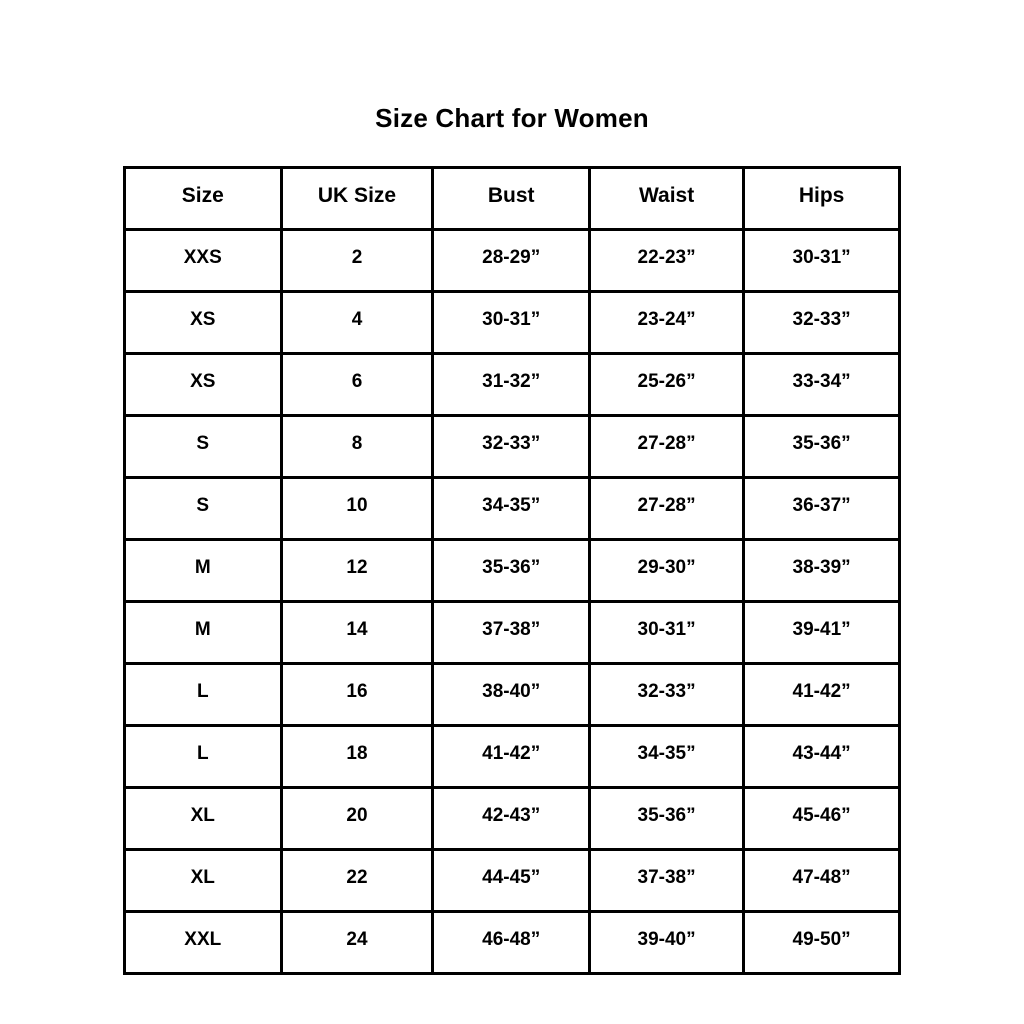 The width and height of the screenshot is (1024, 1024). Describe the element at coordinates (666, 384) in the screenshot. I see `table-cell: 25-26”` at that location.